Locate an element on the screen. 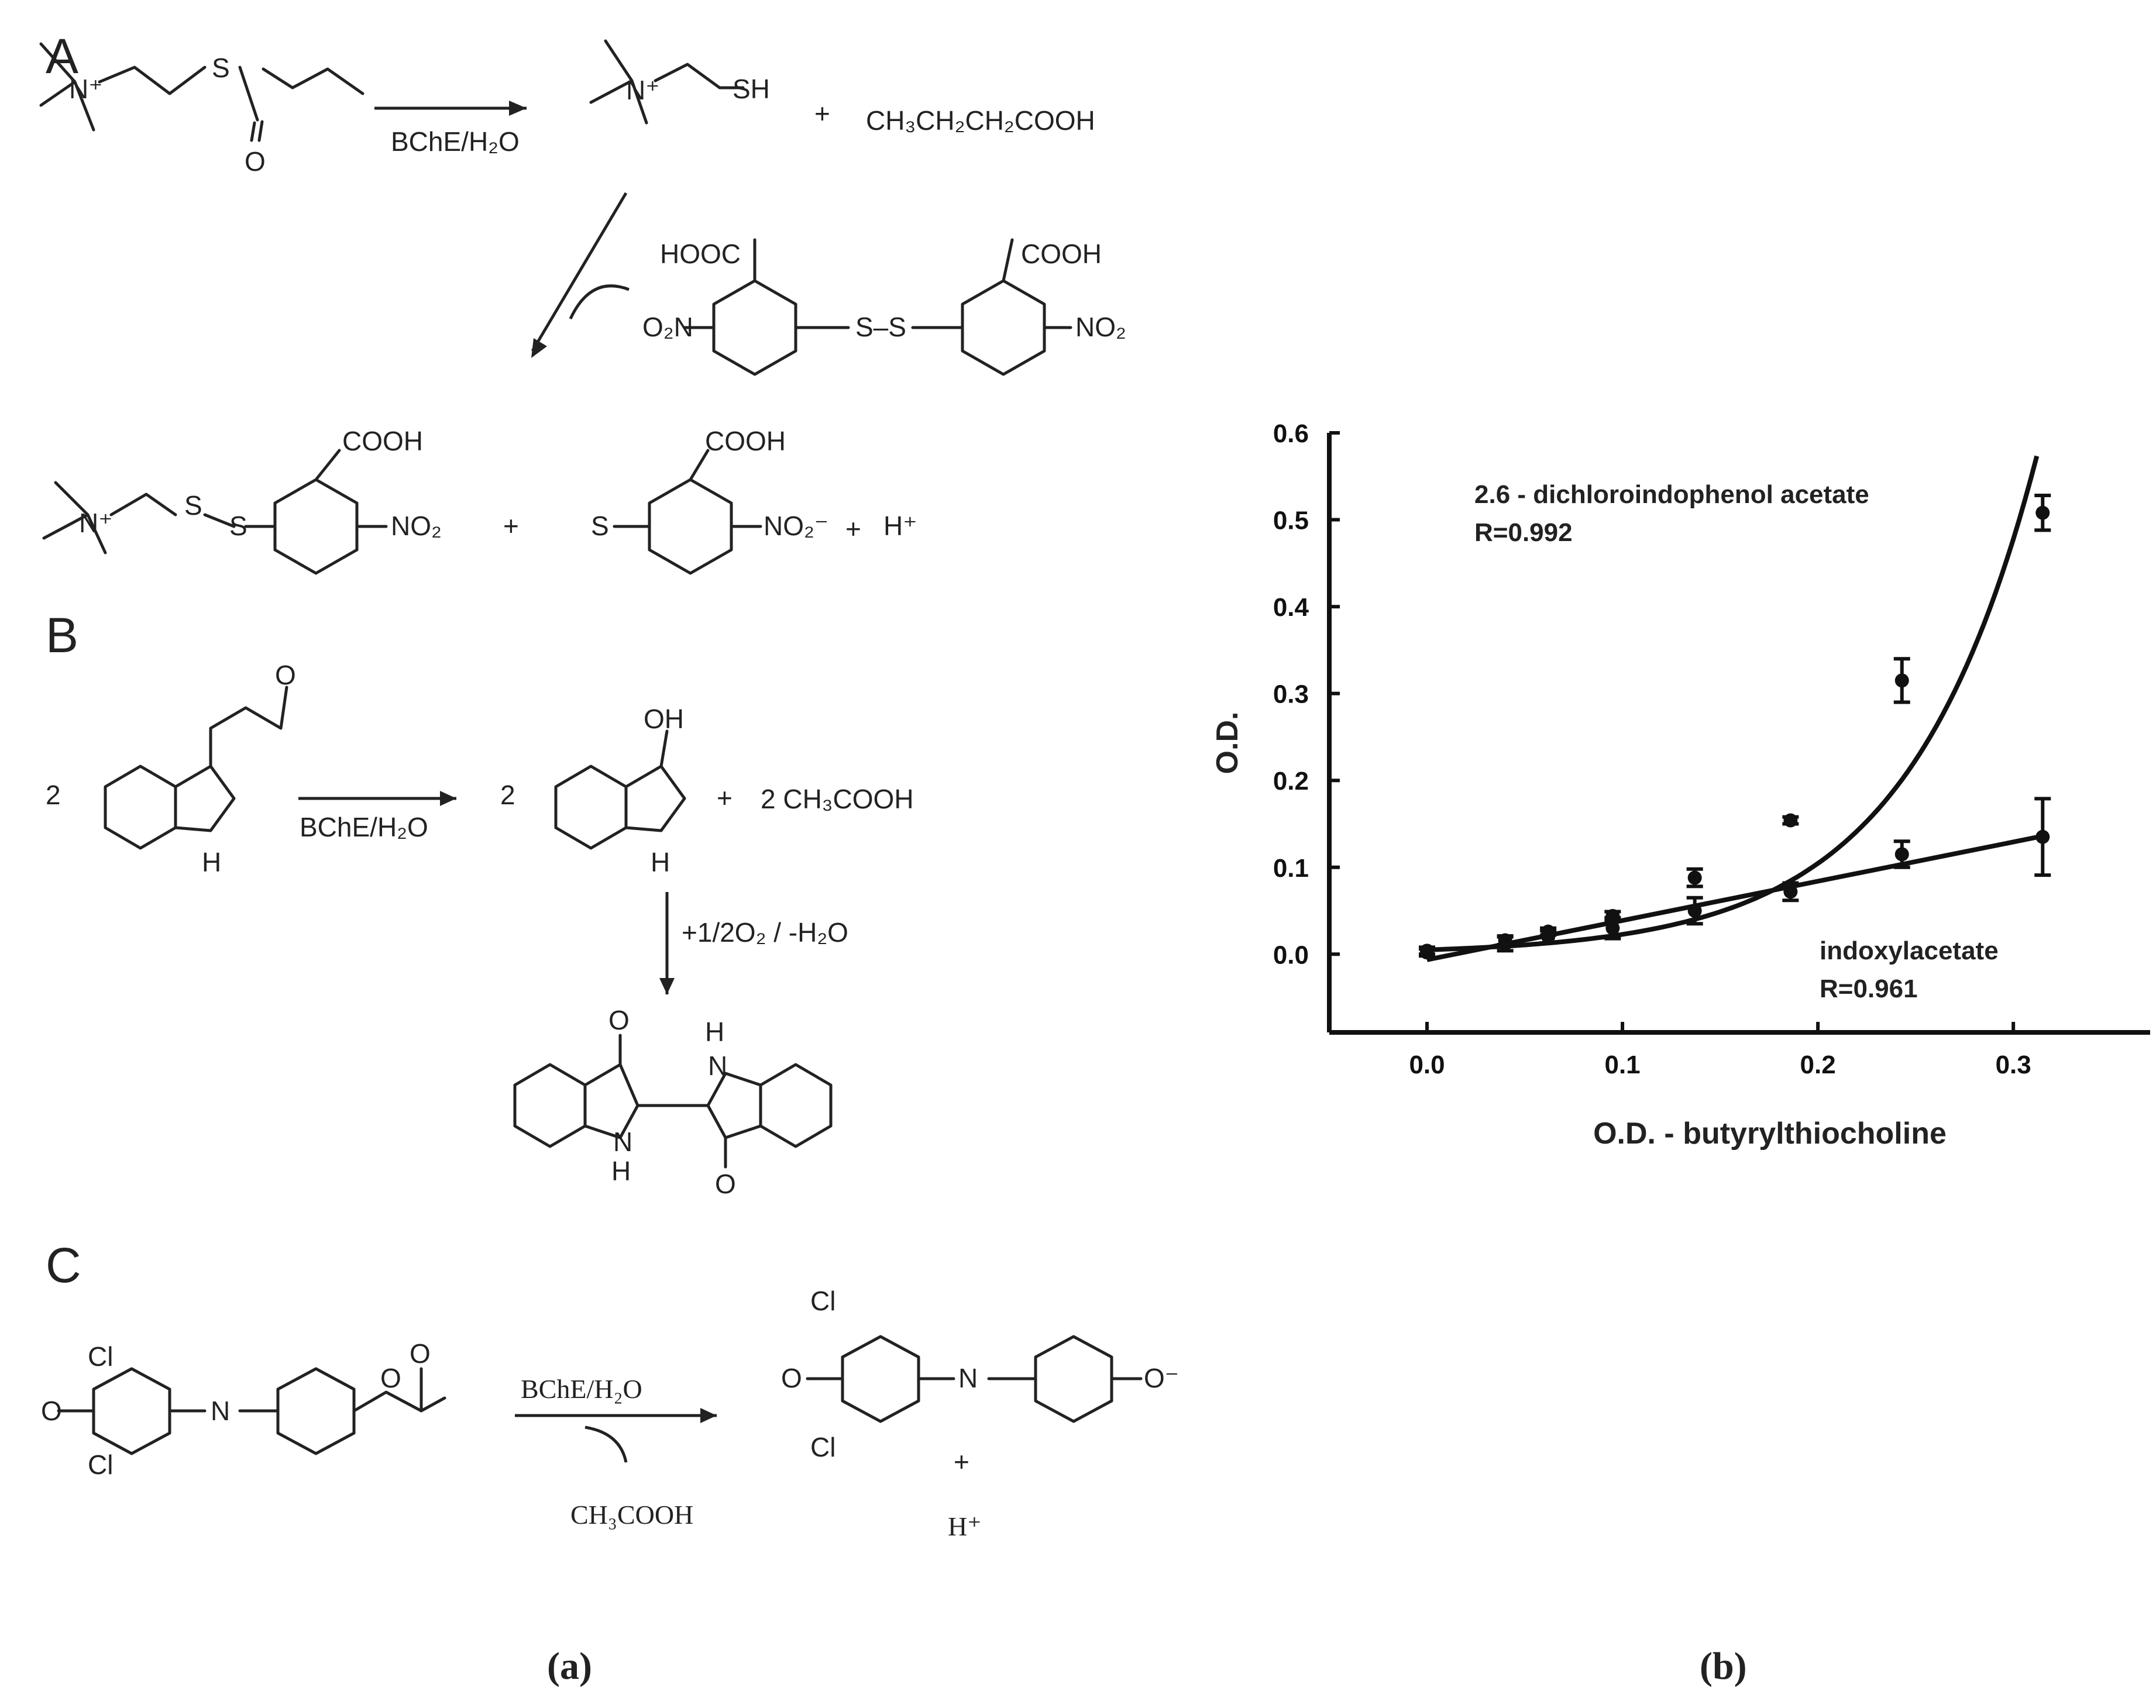  indigo-o-bottom: O is located at coordinates (725, 1184).